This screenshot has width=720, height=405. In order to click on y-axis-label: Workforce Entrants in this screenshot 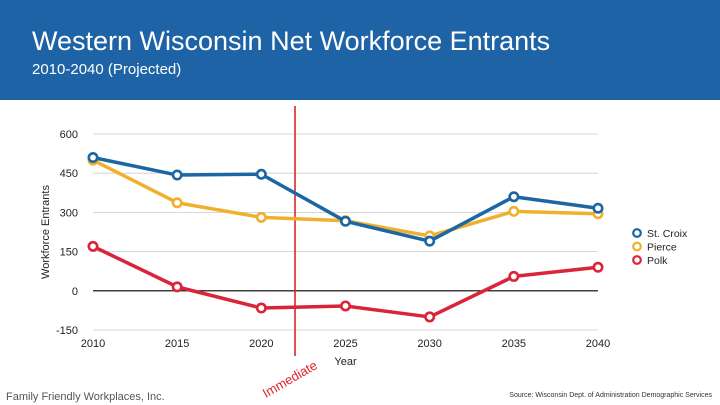, I will do `click(46, 232)`.